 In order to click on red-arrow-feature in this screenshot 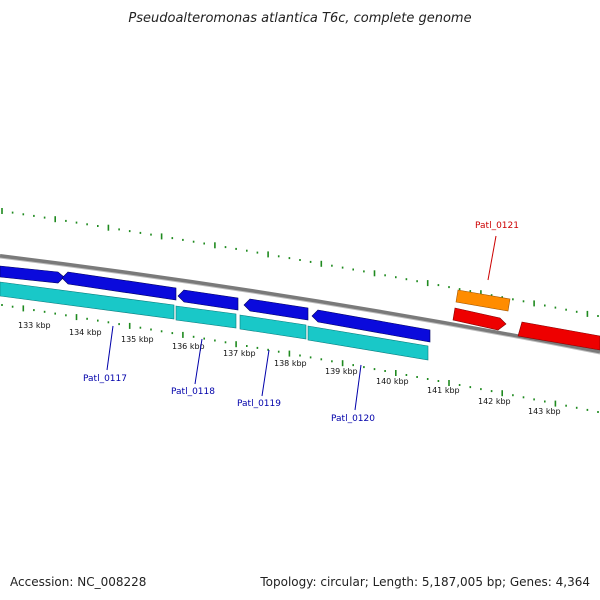, I will do `click(479, 319)`.